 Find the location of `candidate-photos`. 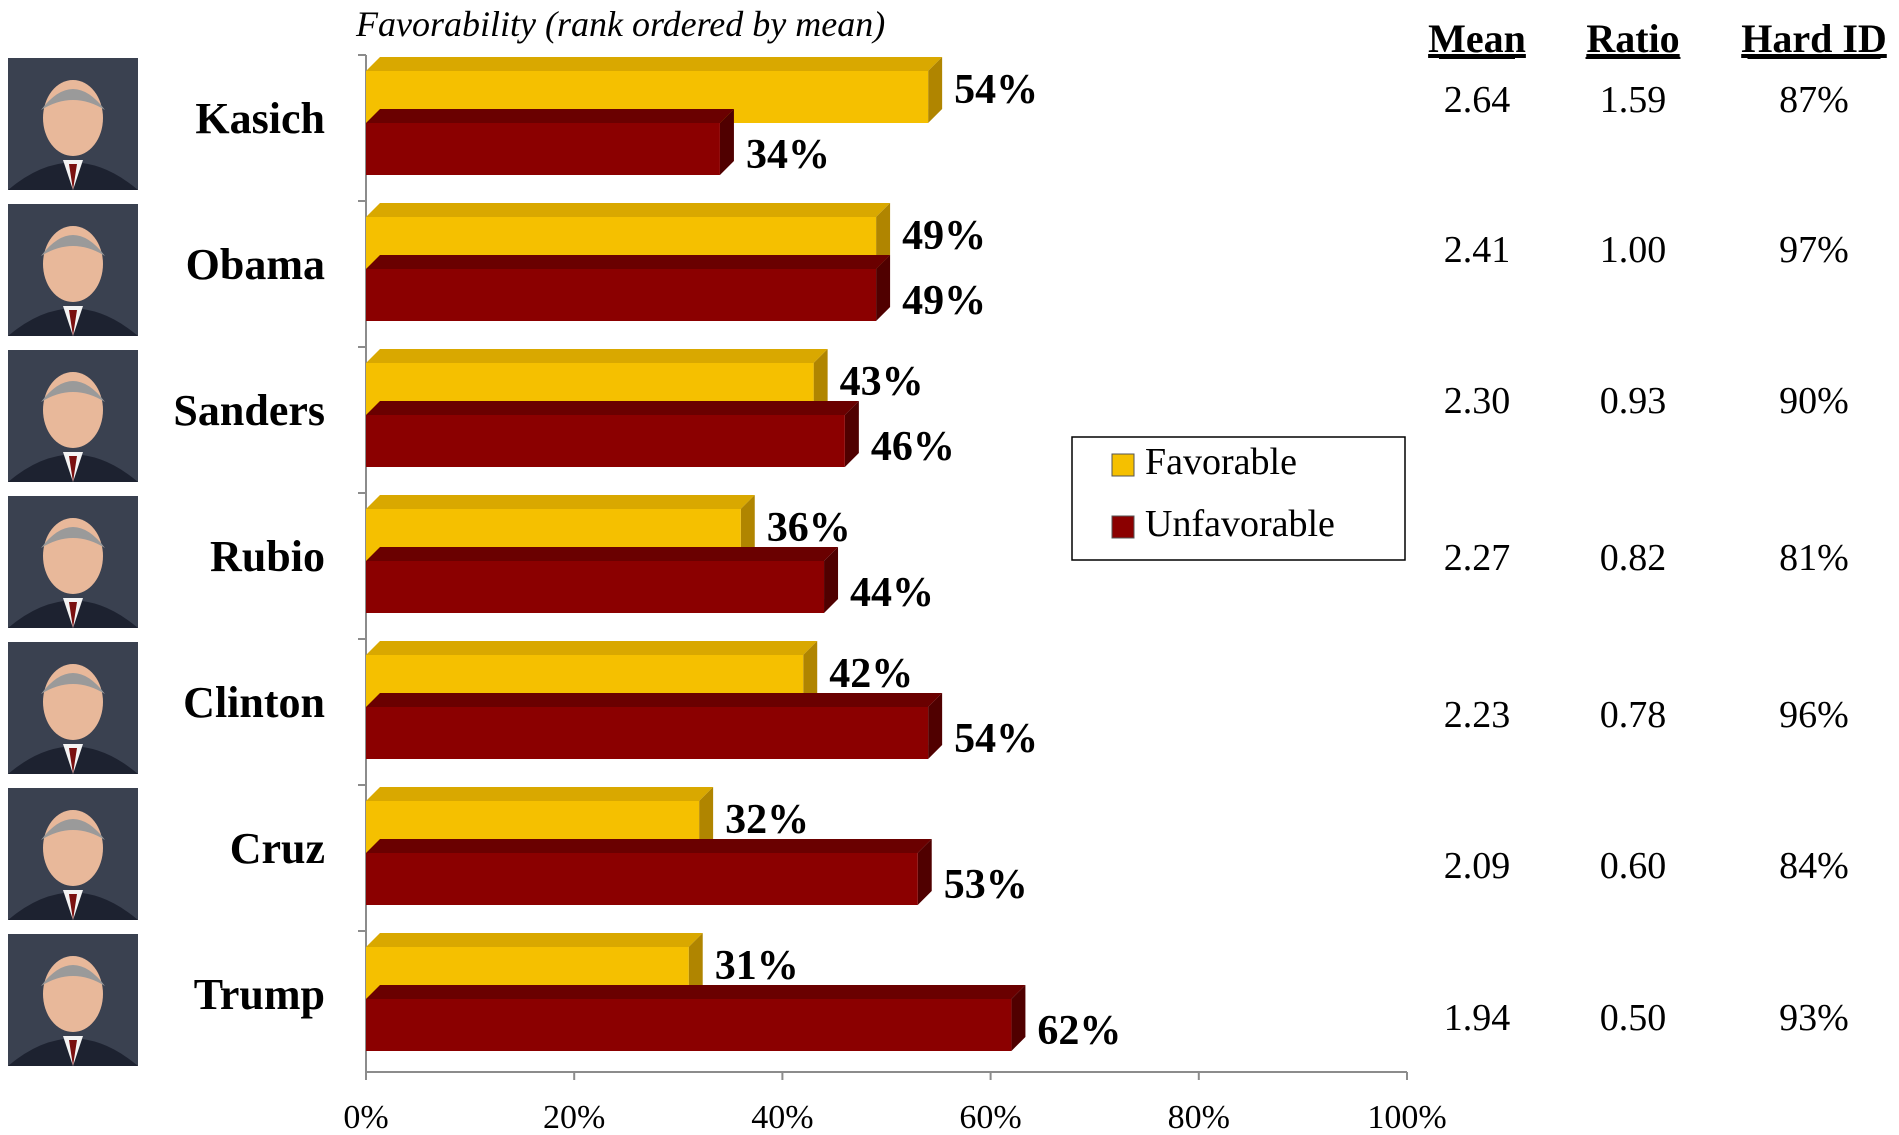

candidate-photos is located at coordinates (73, 562).